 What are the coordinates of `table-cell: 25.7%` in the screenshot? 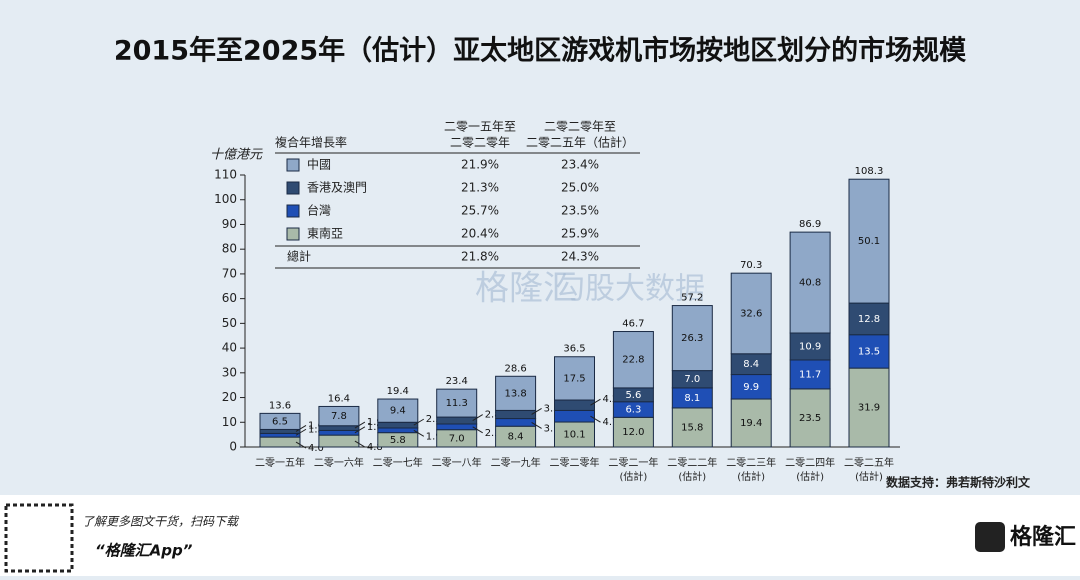 It's located at (480, 211).